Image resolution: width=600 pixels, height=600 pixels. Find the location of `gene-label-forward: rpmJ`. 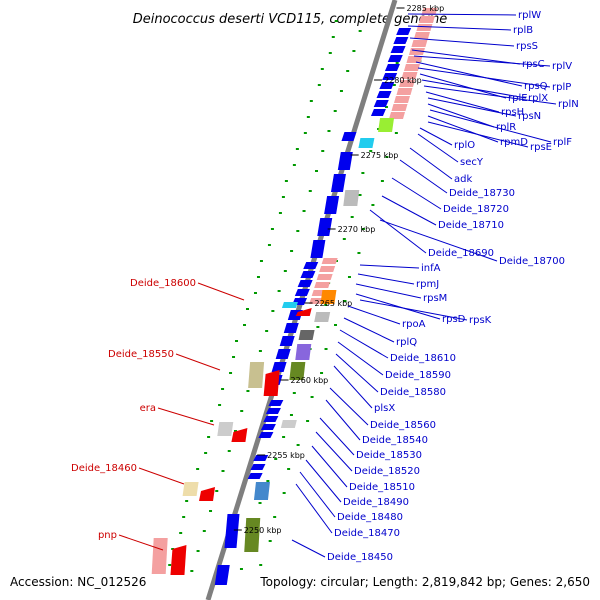

gene-label-forward: rpmJ is located at coordinates (427, 284).